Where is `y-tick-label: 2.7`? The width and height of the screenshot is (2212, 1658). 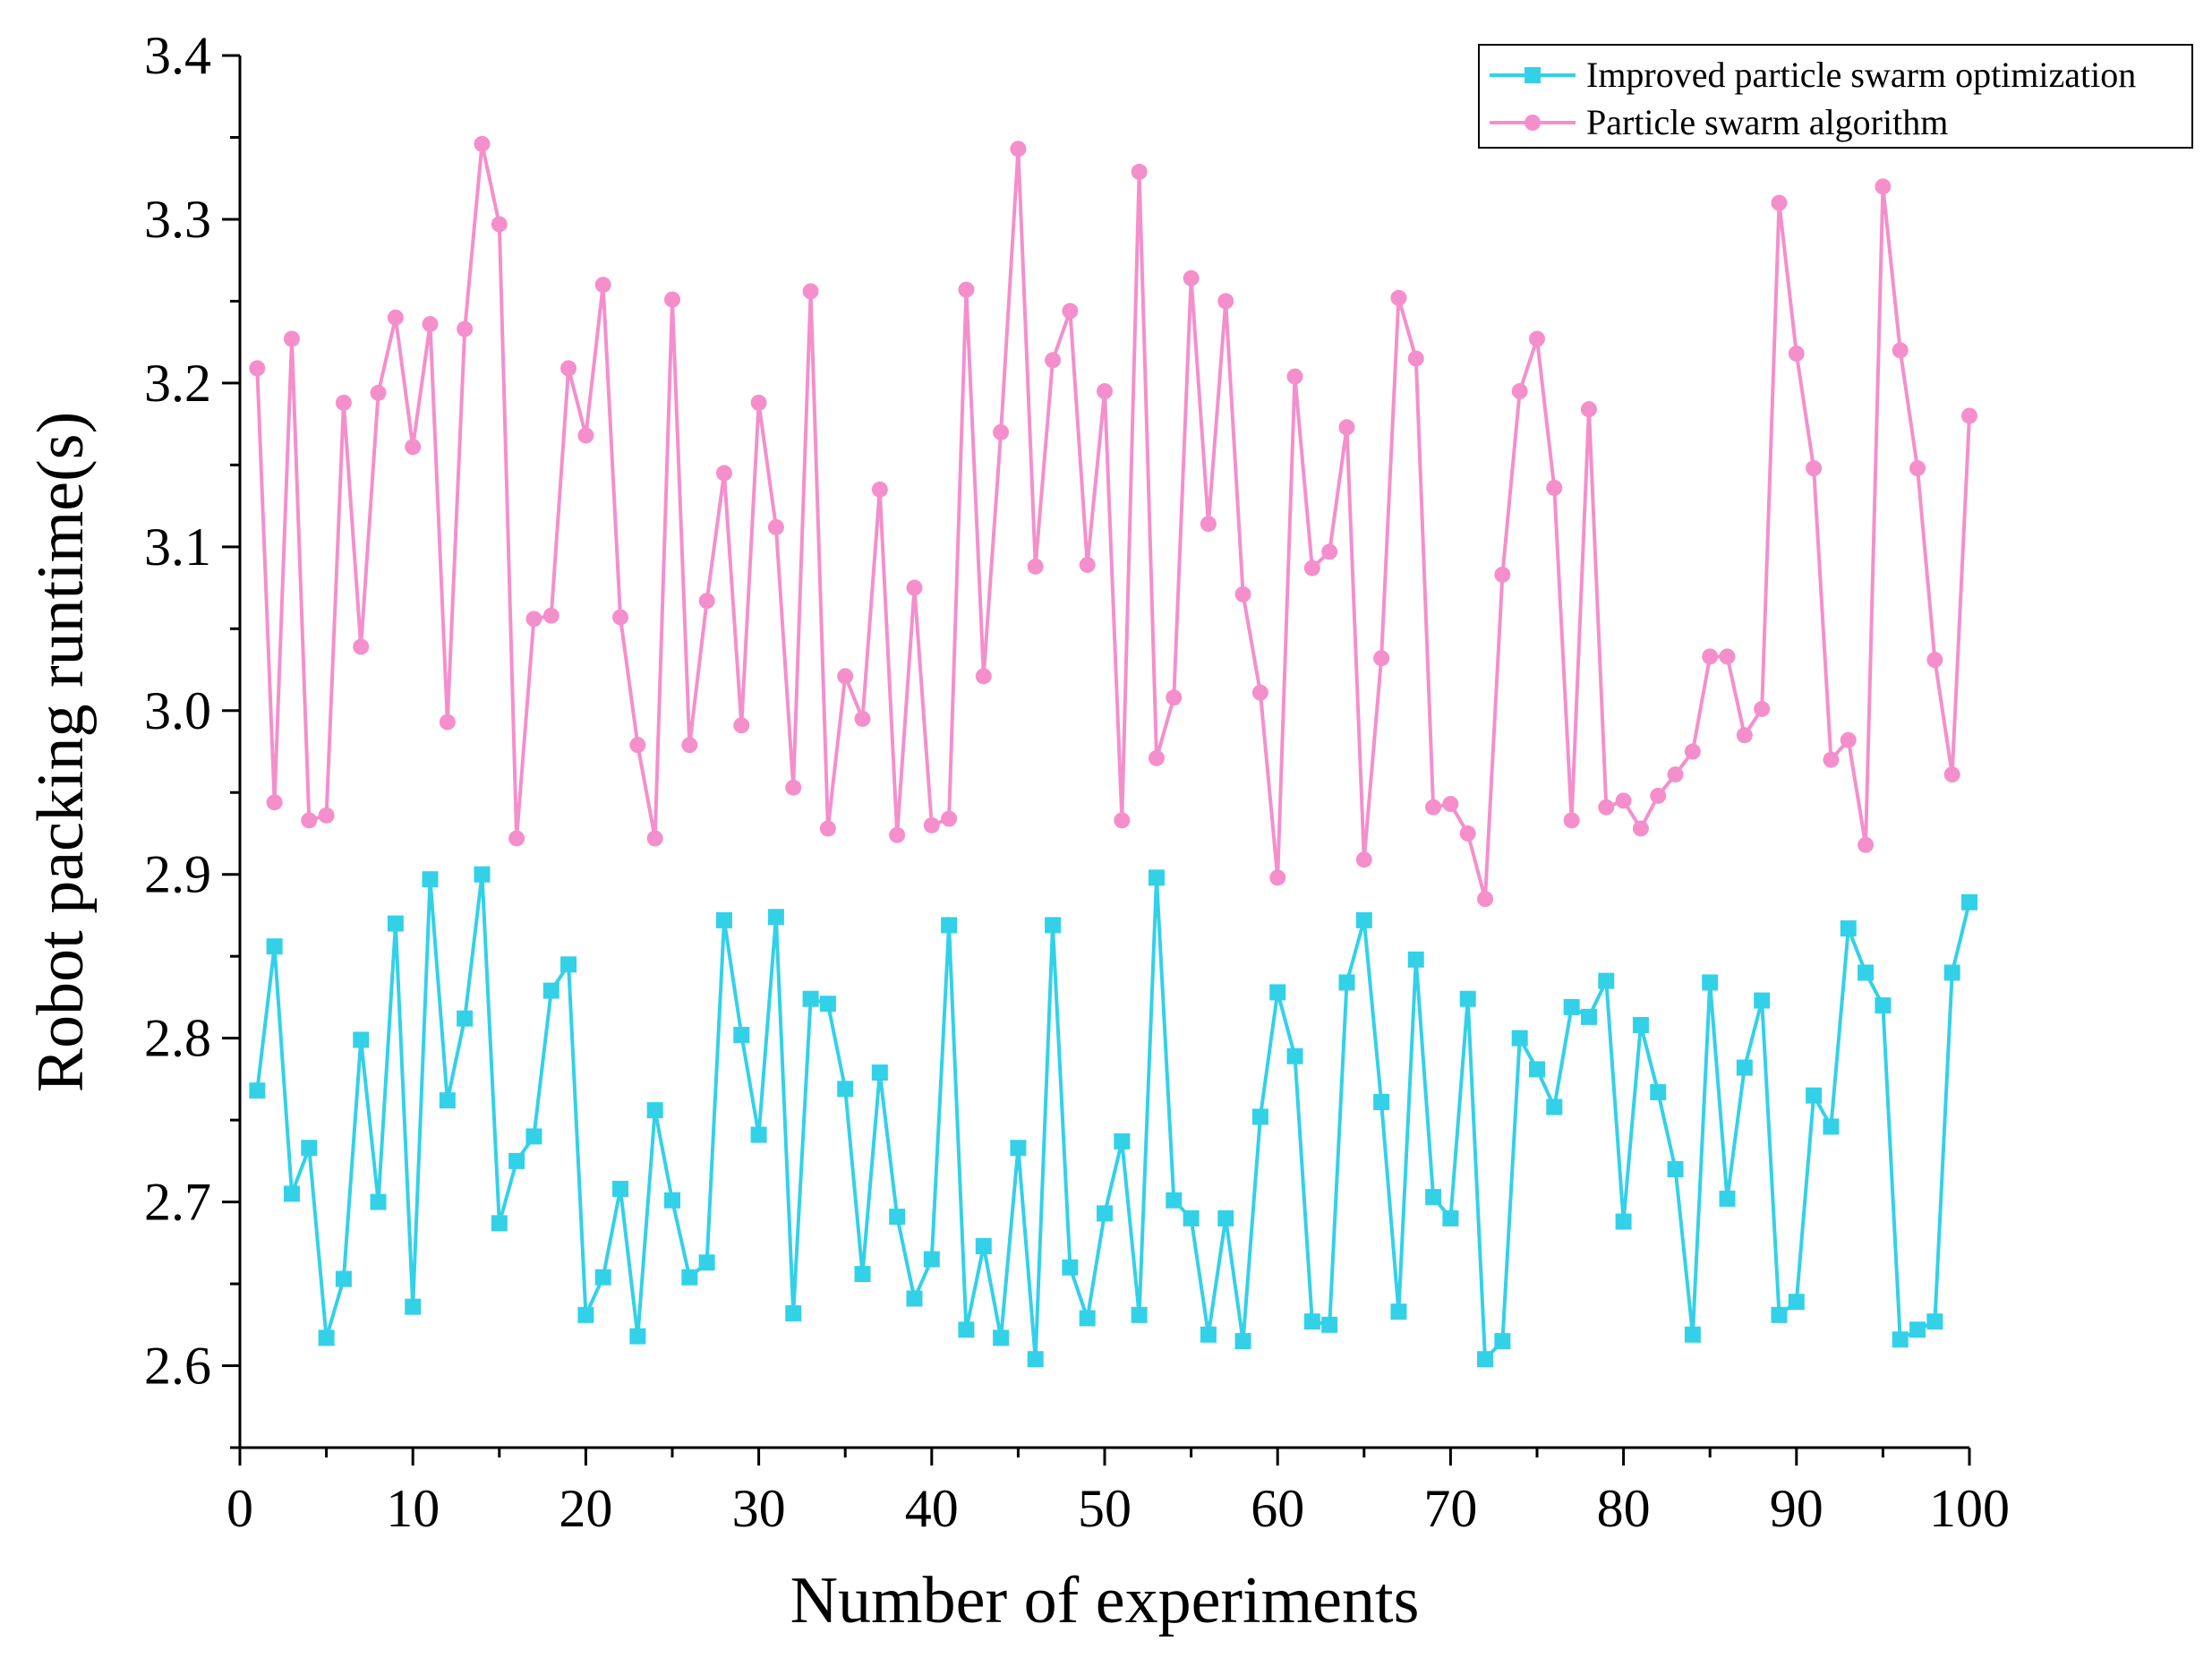
y-tick-label: 2.7 is located at coordinates (177, 1202).